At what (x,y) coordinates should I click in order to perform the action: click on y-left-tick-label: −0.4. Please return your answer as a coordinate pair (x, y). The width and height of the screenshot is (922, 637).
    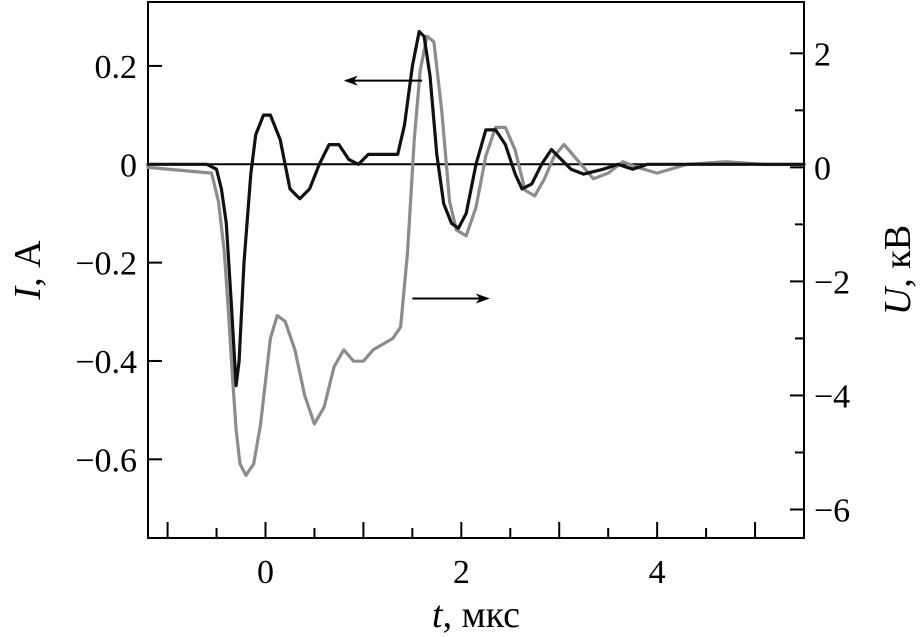
    Looking at the image, I should click on (106, 362).